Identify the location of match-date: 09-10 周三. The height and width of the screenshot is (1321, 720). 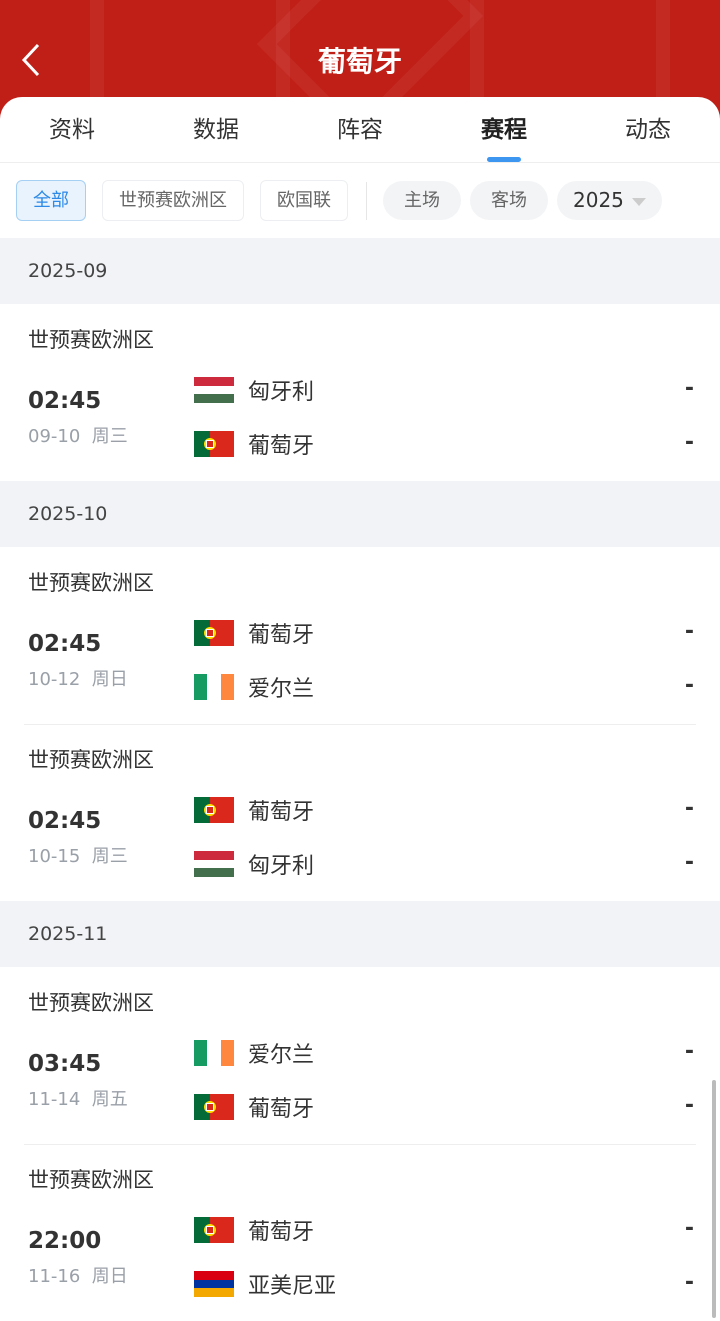
(78, 435).